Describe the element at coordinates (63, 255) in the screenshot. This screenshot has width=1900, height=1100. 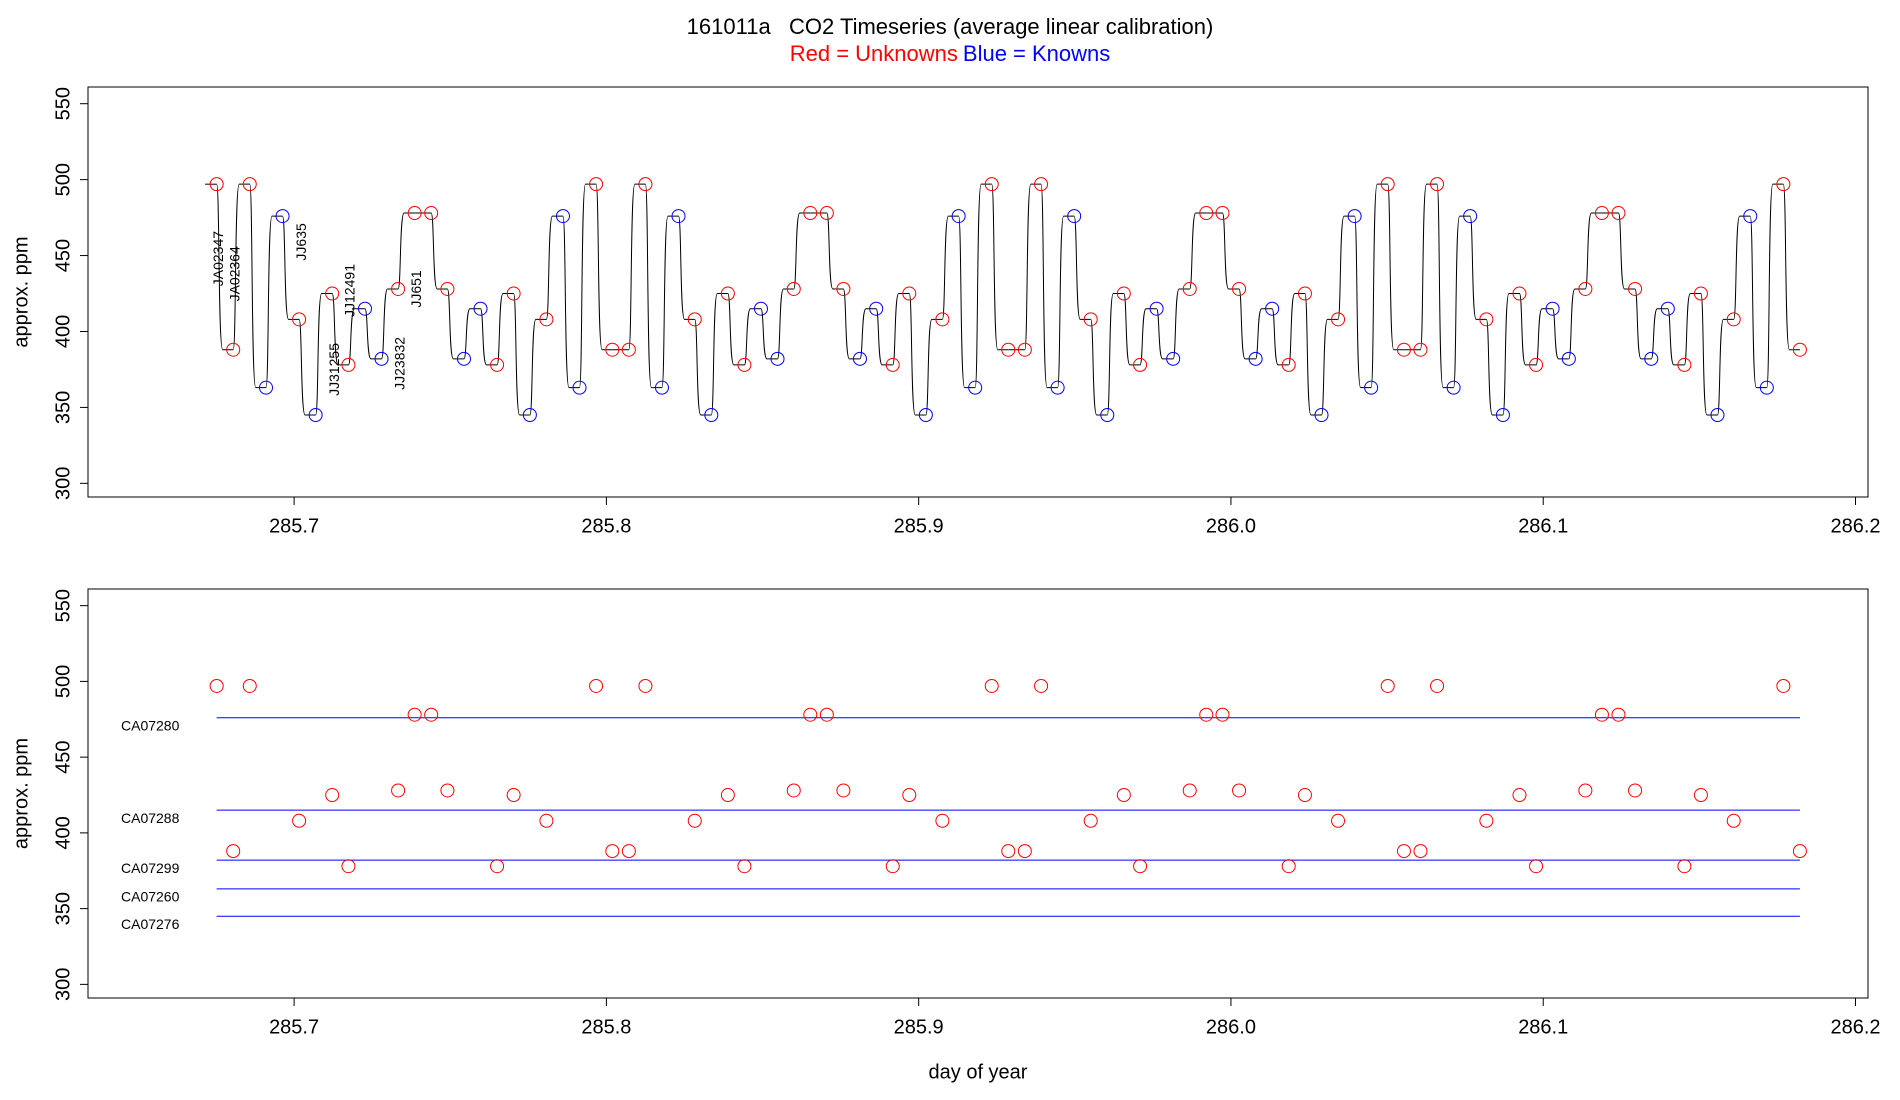
I see `y-tick-label: 450` at that location.